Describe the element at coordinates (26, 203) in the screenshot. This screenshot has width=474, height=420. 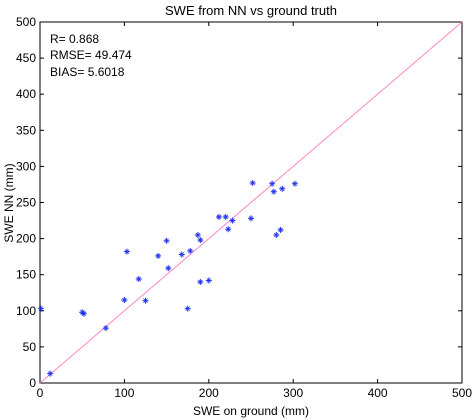
I see `y-tick-label: 250` at that location.